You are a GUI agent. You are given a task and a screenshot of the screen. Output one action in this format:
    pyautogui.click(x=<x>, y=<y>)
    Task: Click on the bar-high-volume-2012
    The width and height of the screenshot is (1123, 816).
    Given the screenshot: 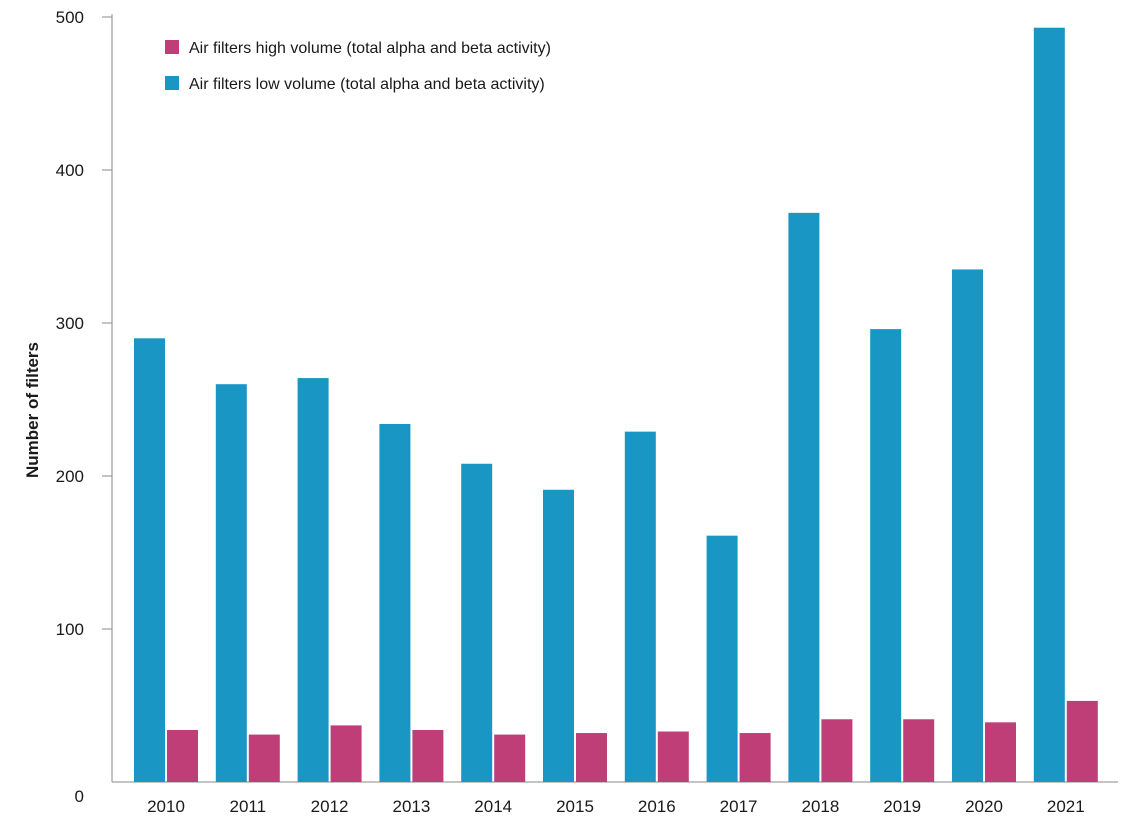 What is the action you would take?
    pyautogui.click(x=346, y=753)
    